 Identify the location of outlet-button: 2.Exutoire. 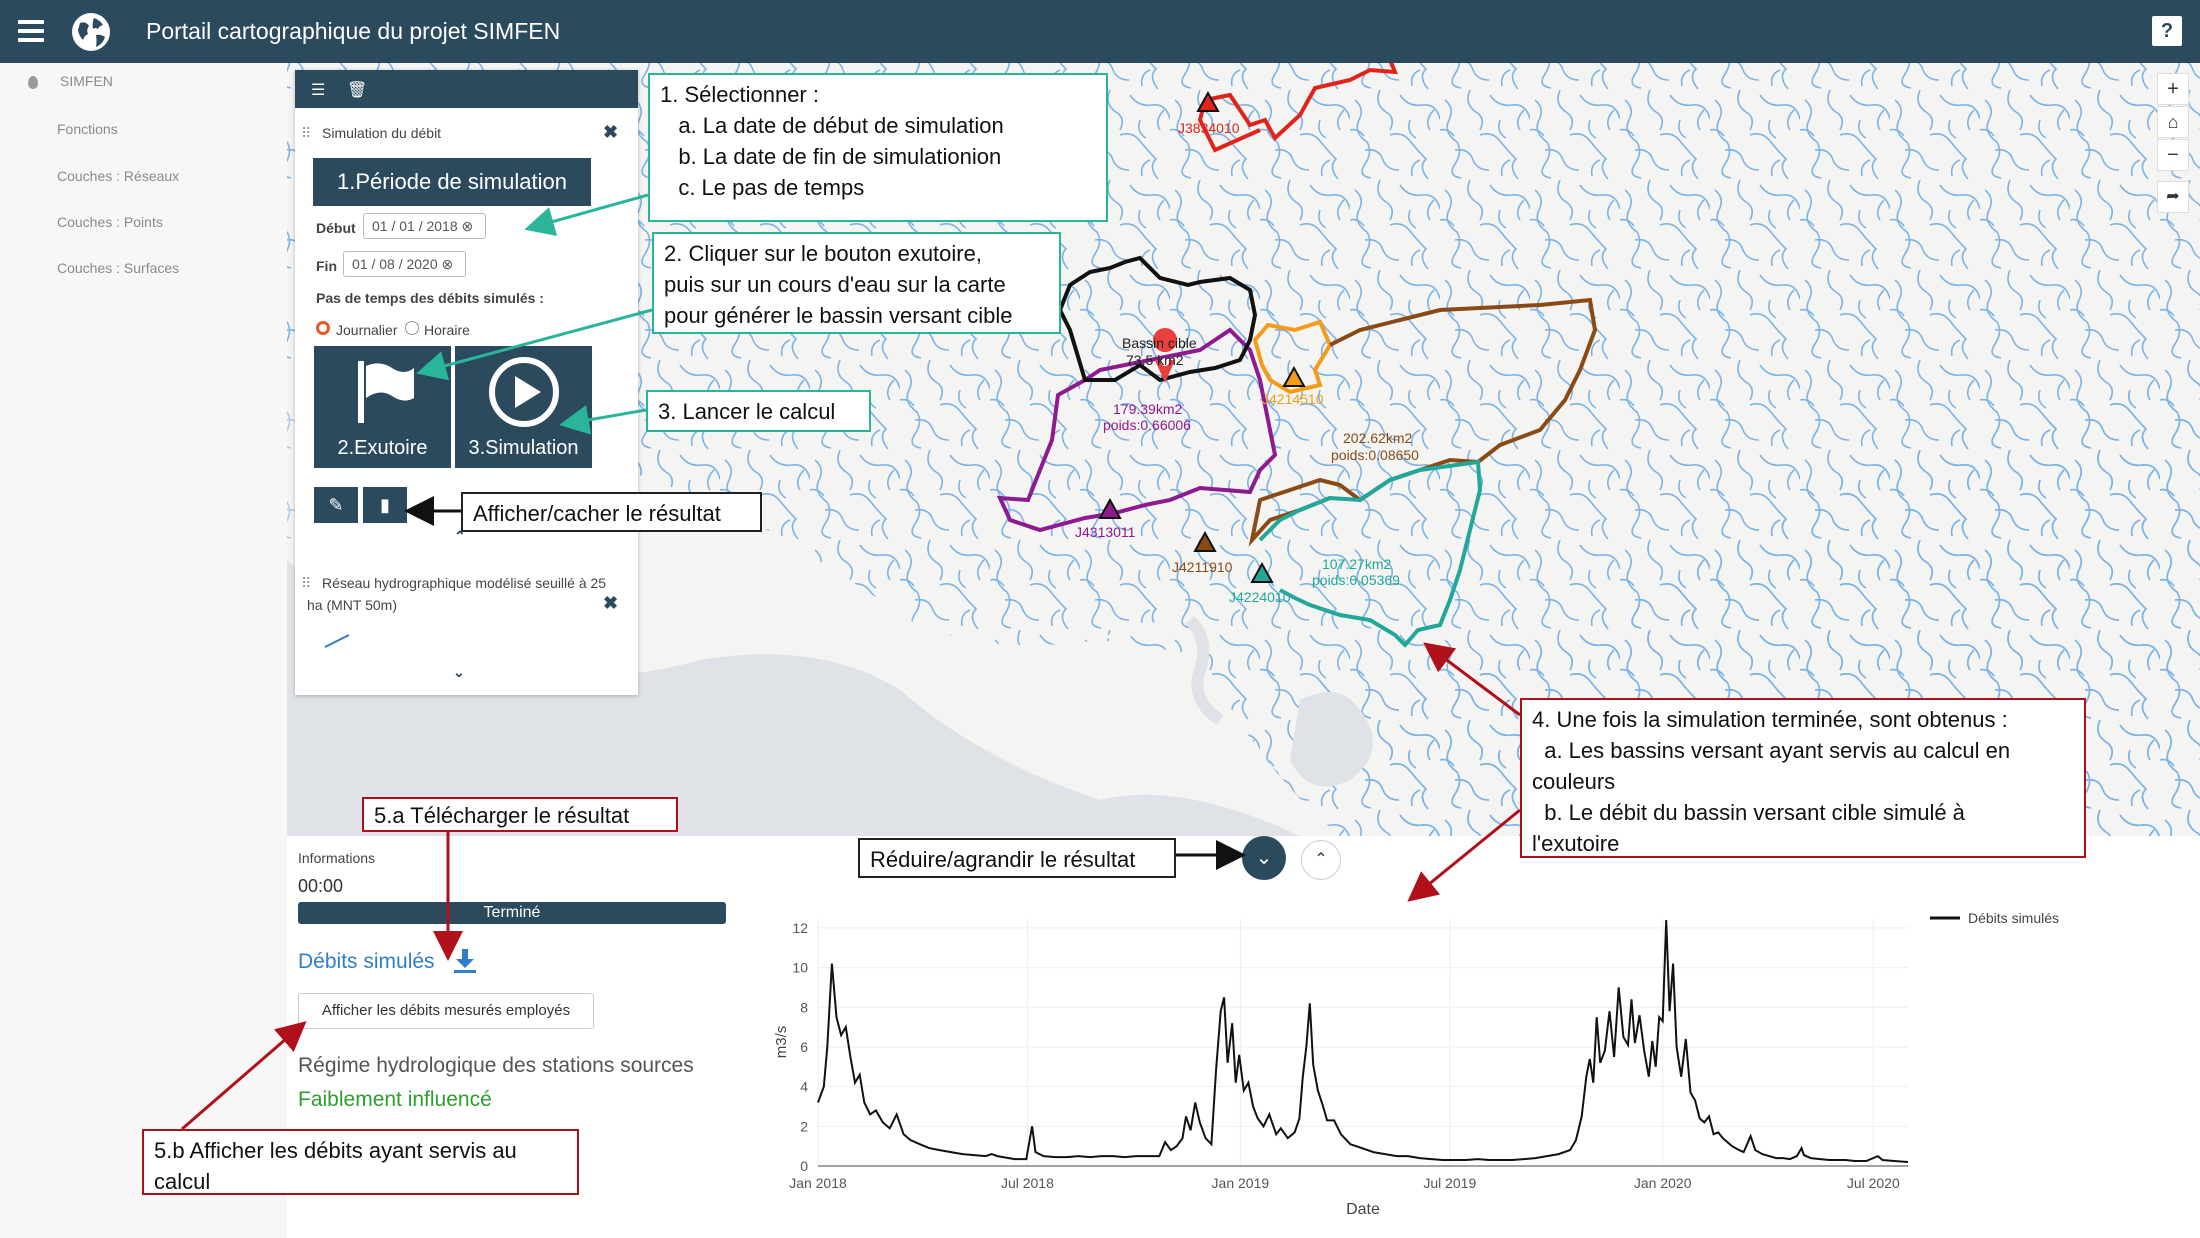
(382, 407).